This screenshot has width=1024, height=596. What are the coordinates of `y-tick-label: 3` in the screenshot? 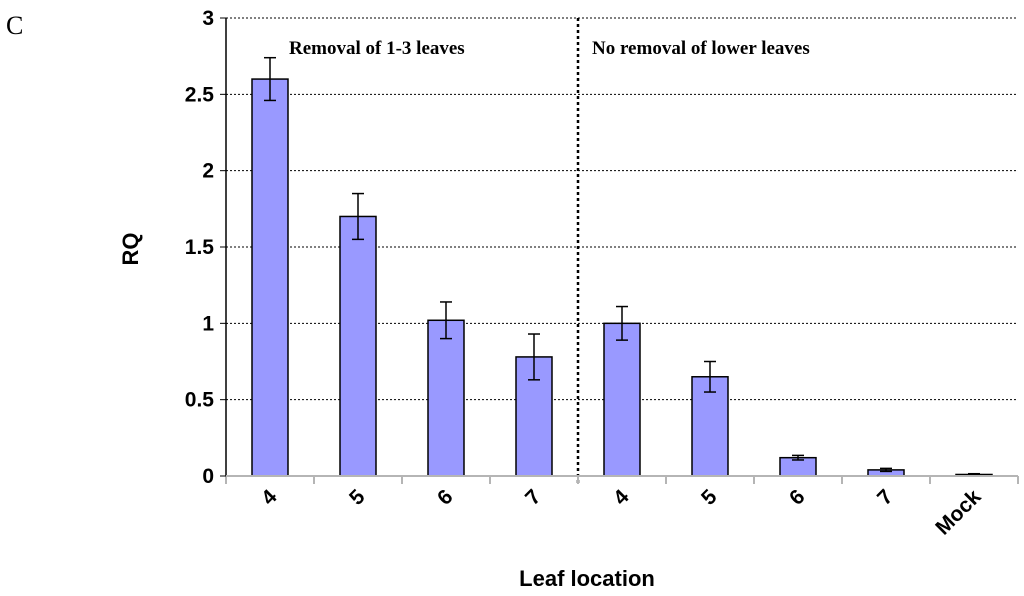 It's located at (208, 18).